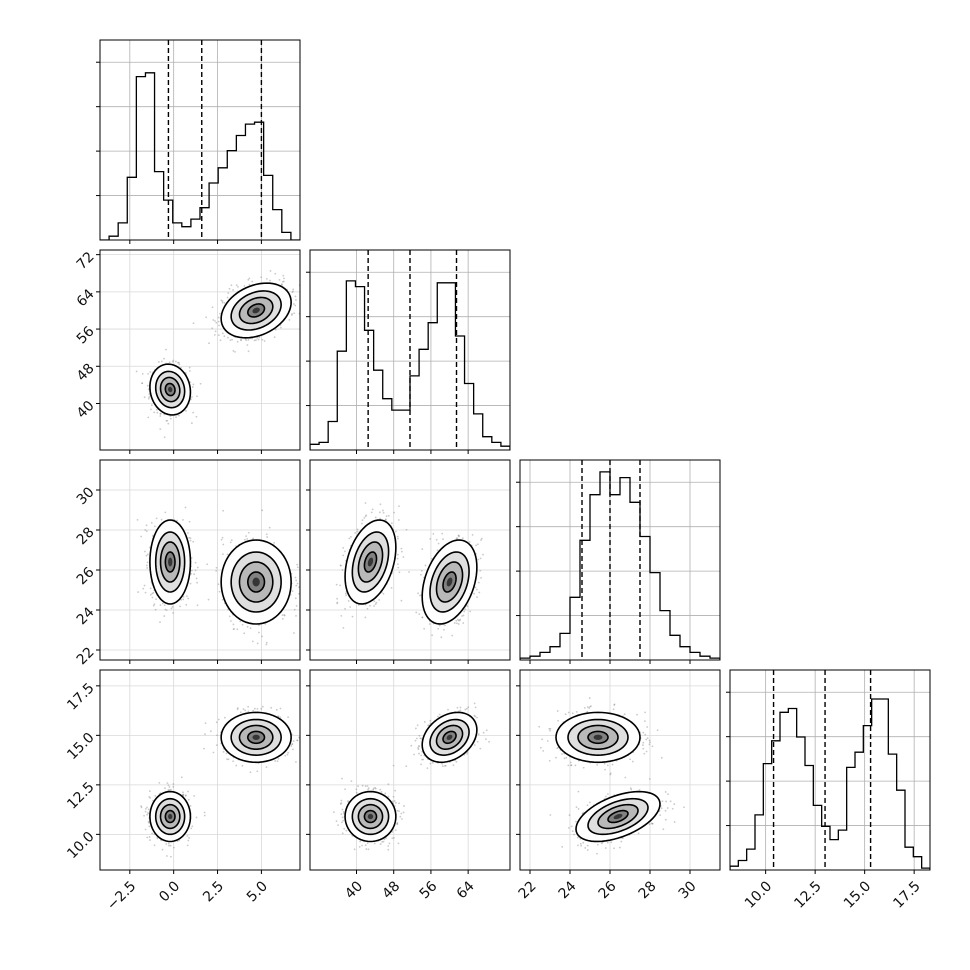  What do you see at coordinates (86, 410) in the screenshot?
I see `y-tick-label: 40` at bounding box center [86, 410].